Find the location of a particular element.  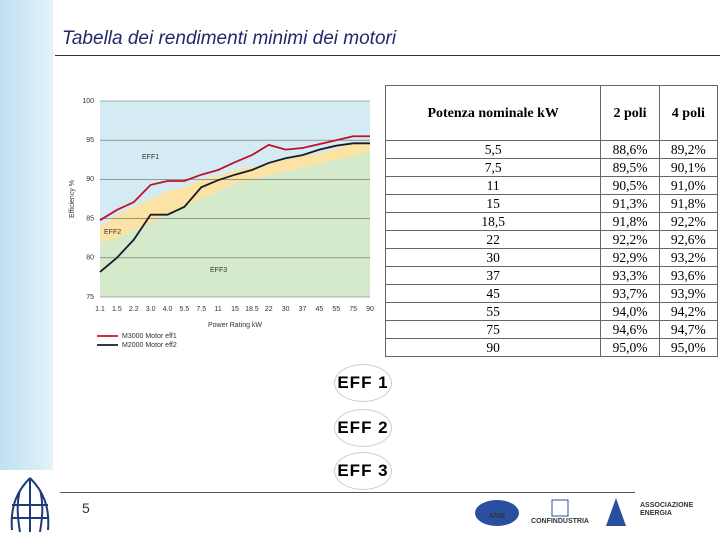

table-cell: 94,7% is located at coordinates (688, 329).